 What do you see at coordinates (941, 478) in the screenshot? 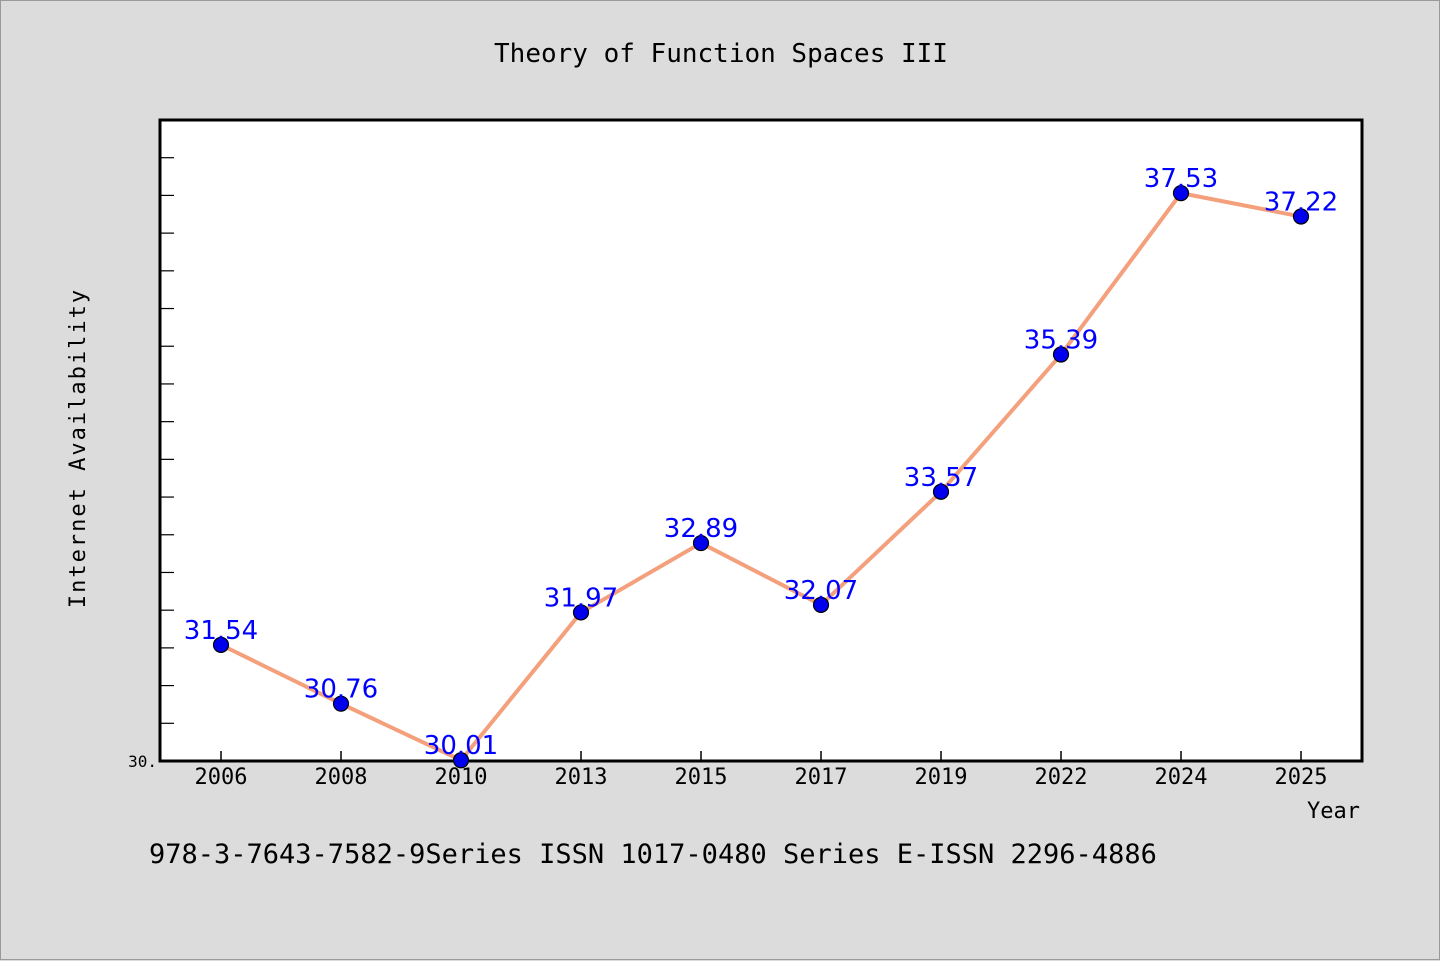
I see `data-label: 33.57` at bounding box center [941, 478].